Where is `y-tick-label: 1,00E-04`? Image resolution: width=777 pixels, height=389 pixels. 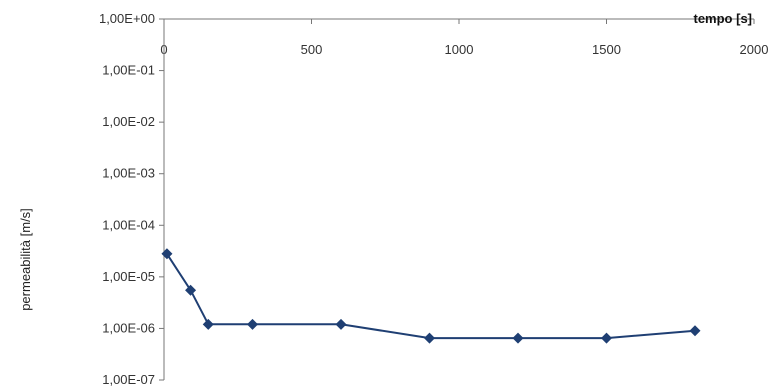
y-tick-label: 1,00E-04 is located at coordinates (128, 224).